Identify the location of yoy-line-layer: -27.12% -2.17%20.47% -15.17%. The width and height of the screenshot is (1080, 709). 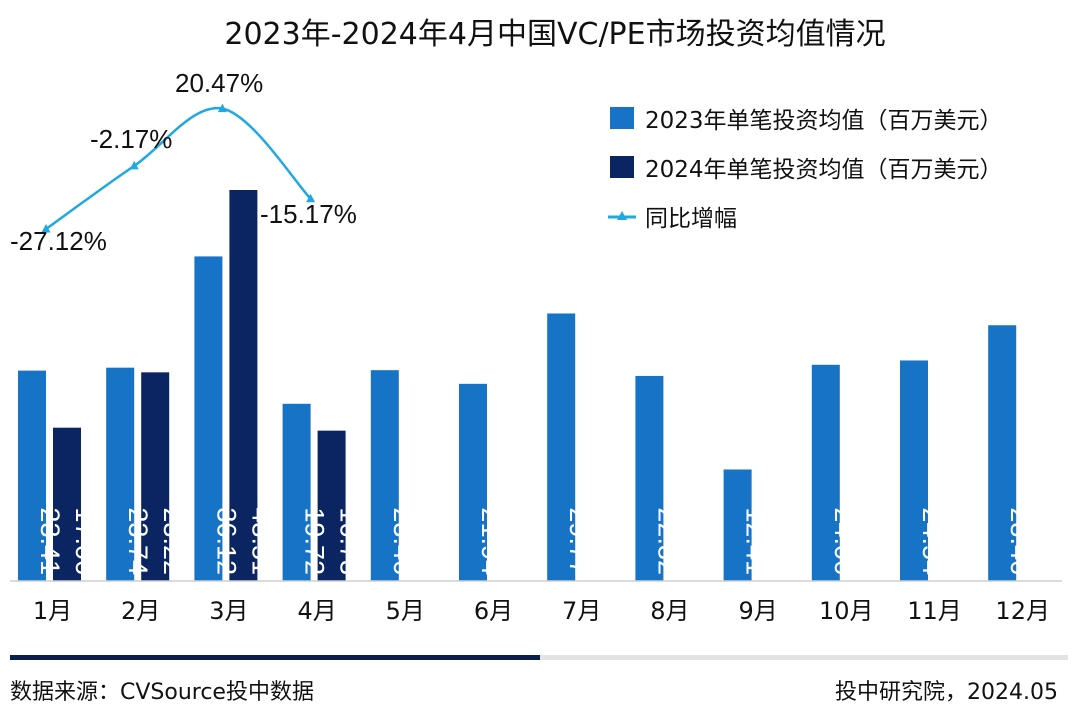
(183, 162).